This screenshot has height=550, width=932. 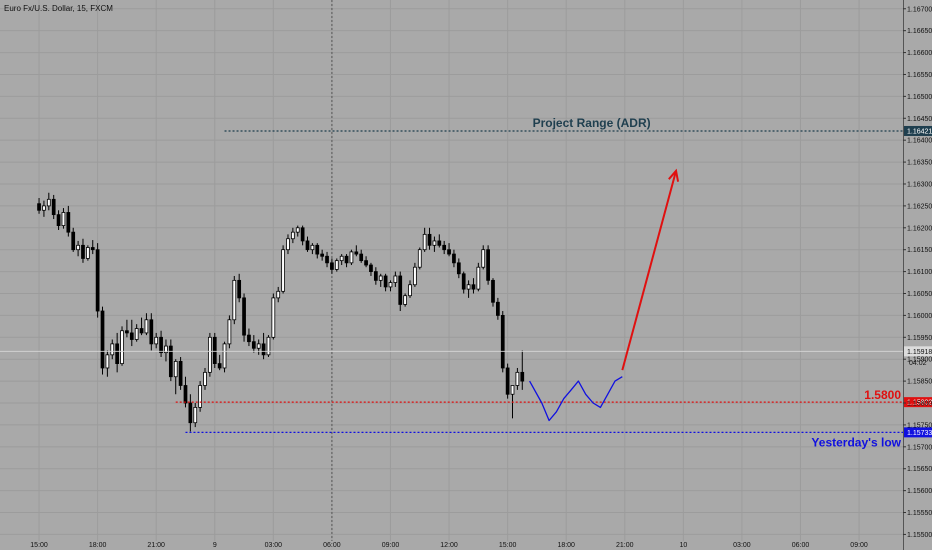 What do you see at coordinates (742, 545) in the screenshot?
I see `time-tick-label: 03:00` at bounding box center [742, 545].